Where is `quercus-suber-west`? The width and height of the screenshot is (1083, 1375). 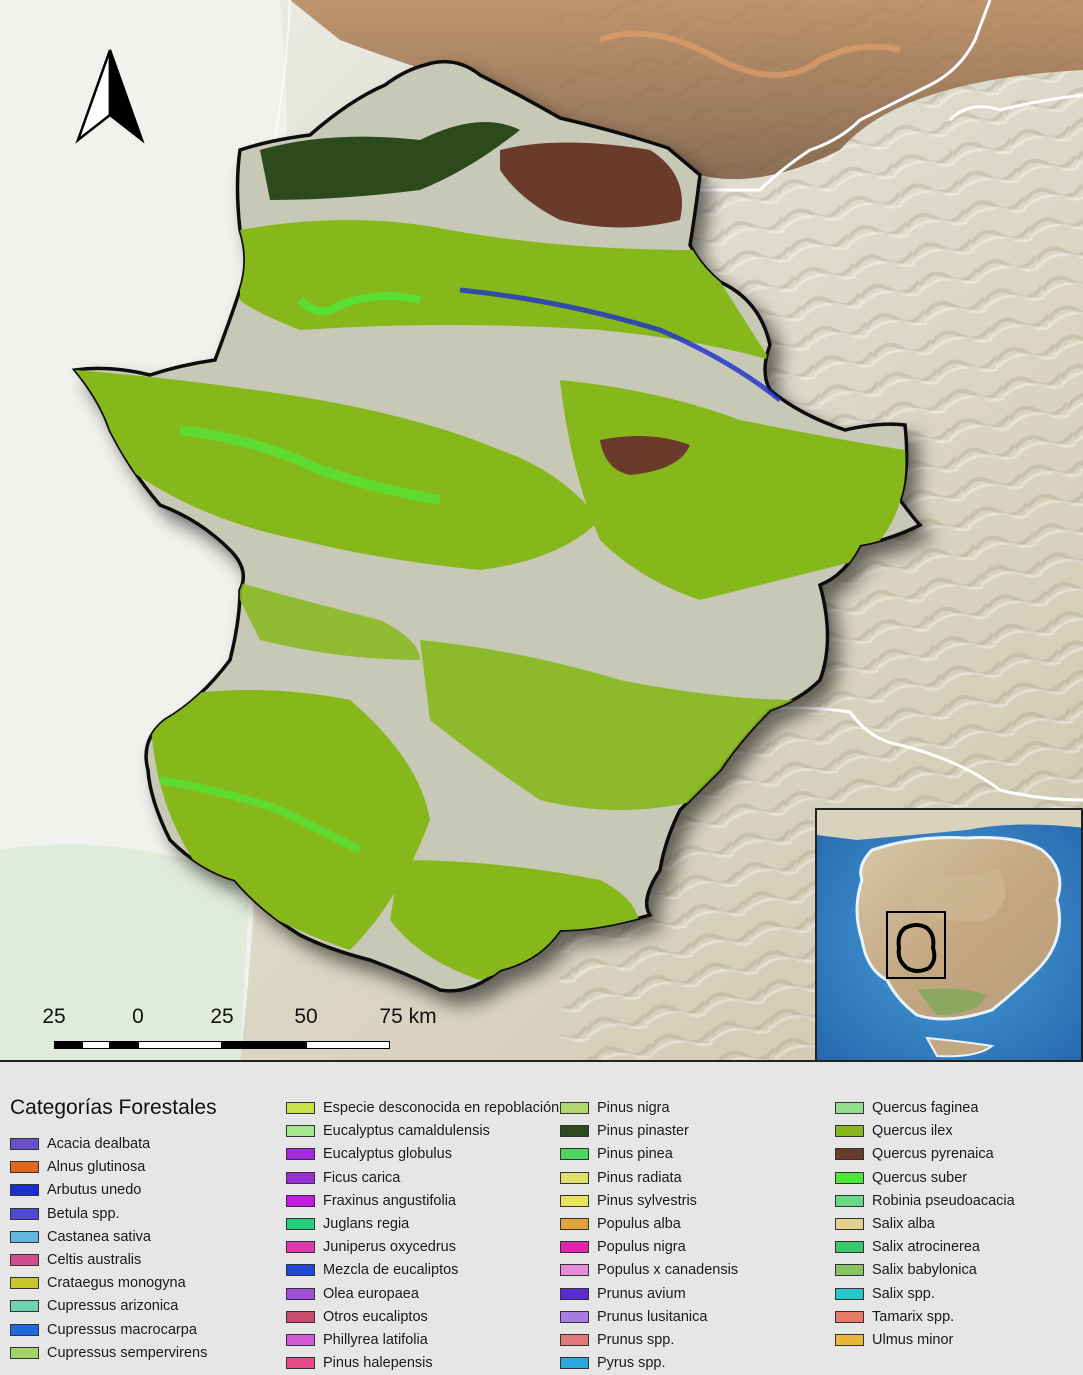
quercus-suber-west is located at coordinates (310, 465).